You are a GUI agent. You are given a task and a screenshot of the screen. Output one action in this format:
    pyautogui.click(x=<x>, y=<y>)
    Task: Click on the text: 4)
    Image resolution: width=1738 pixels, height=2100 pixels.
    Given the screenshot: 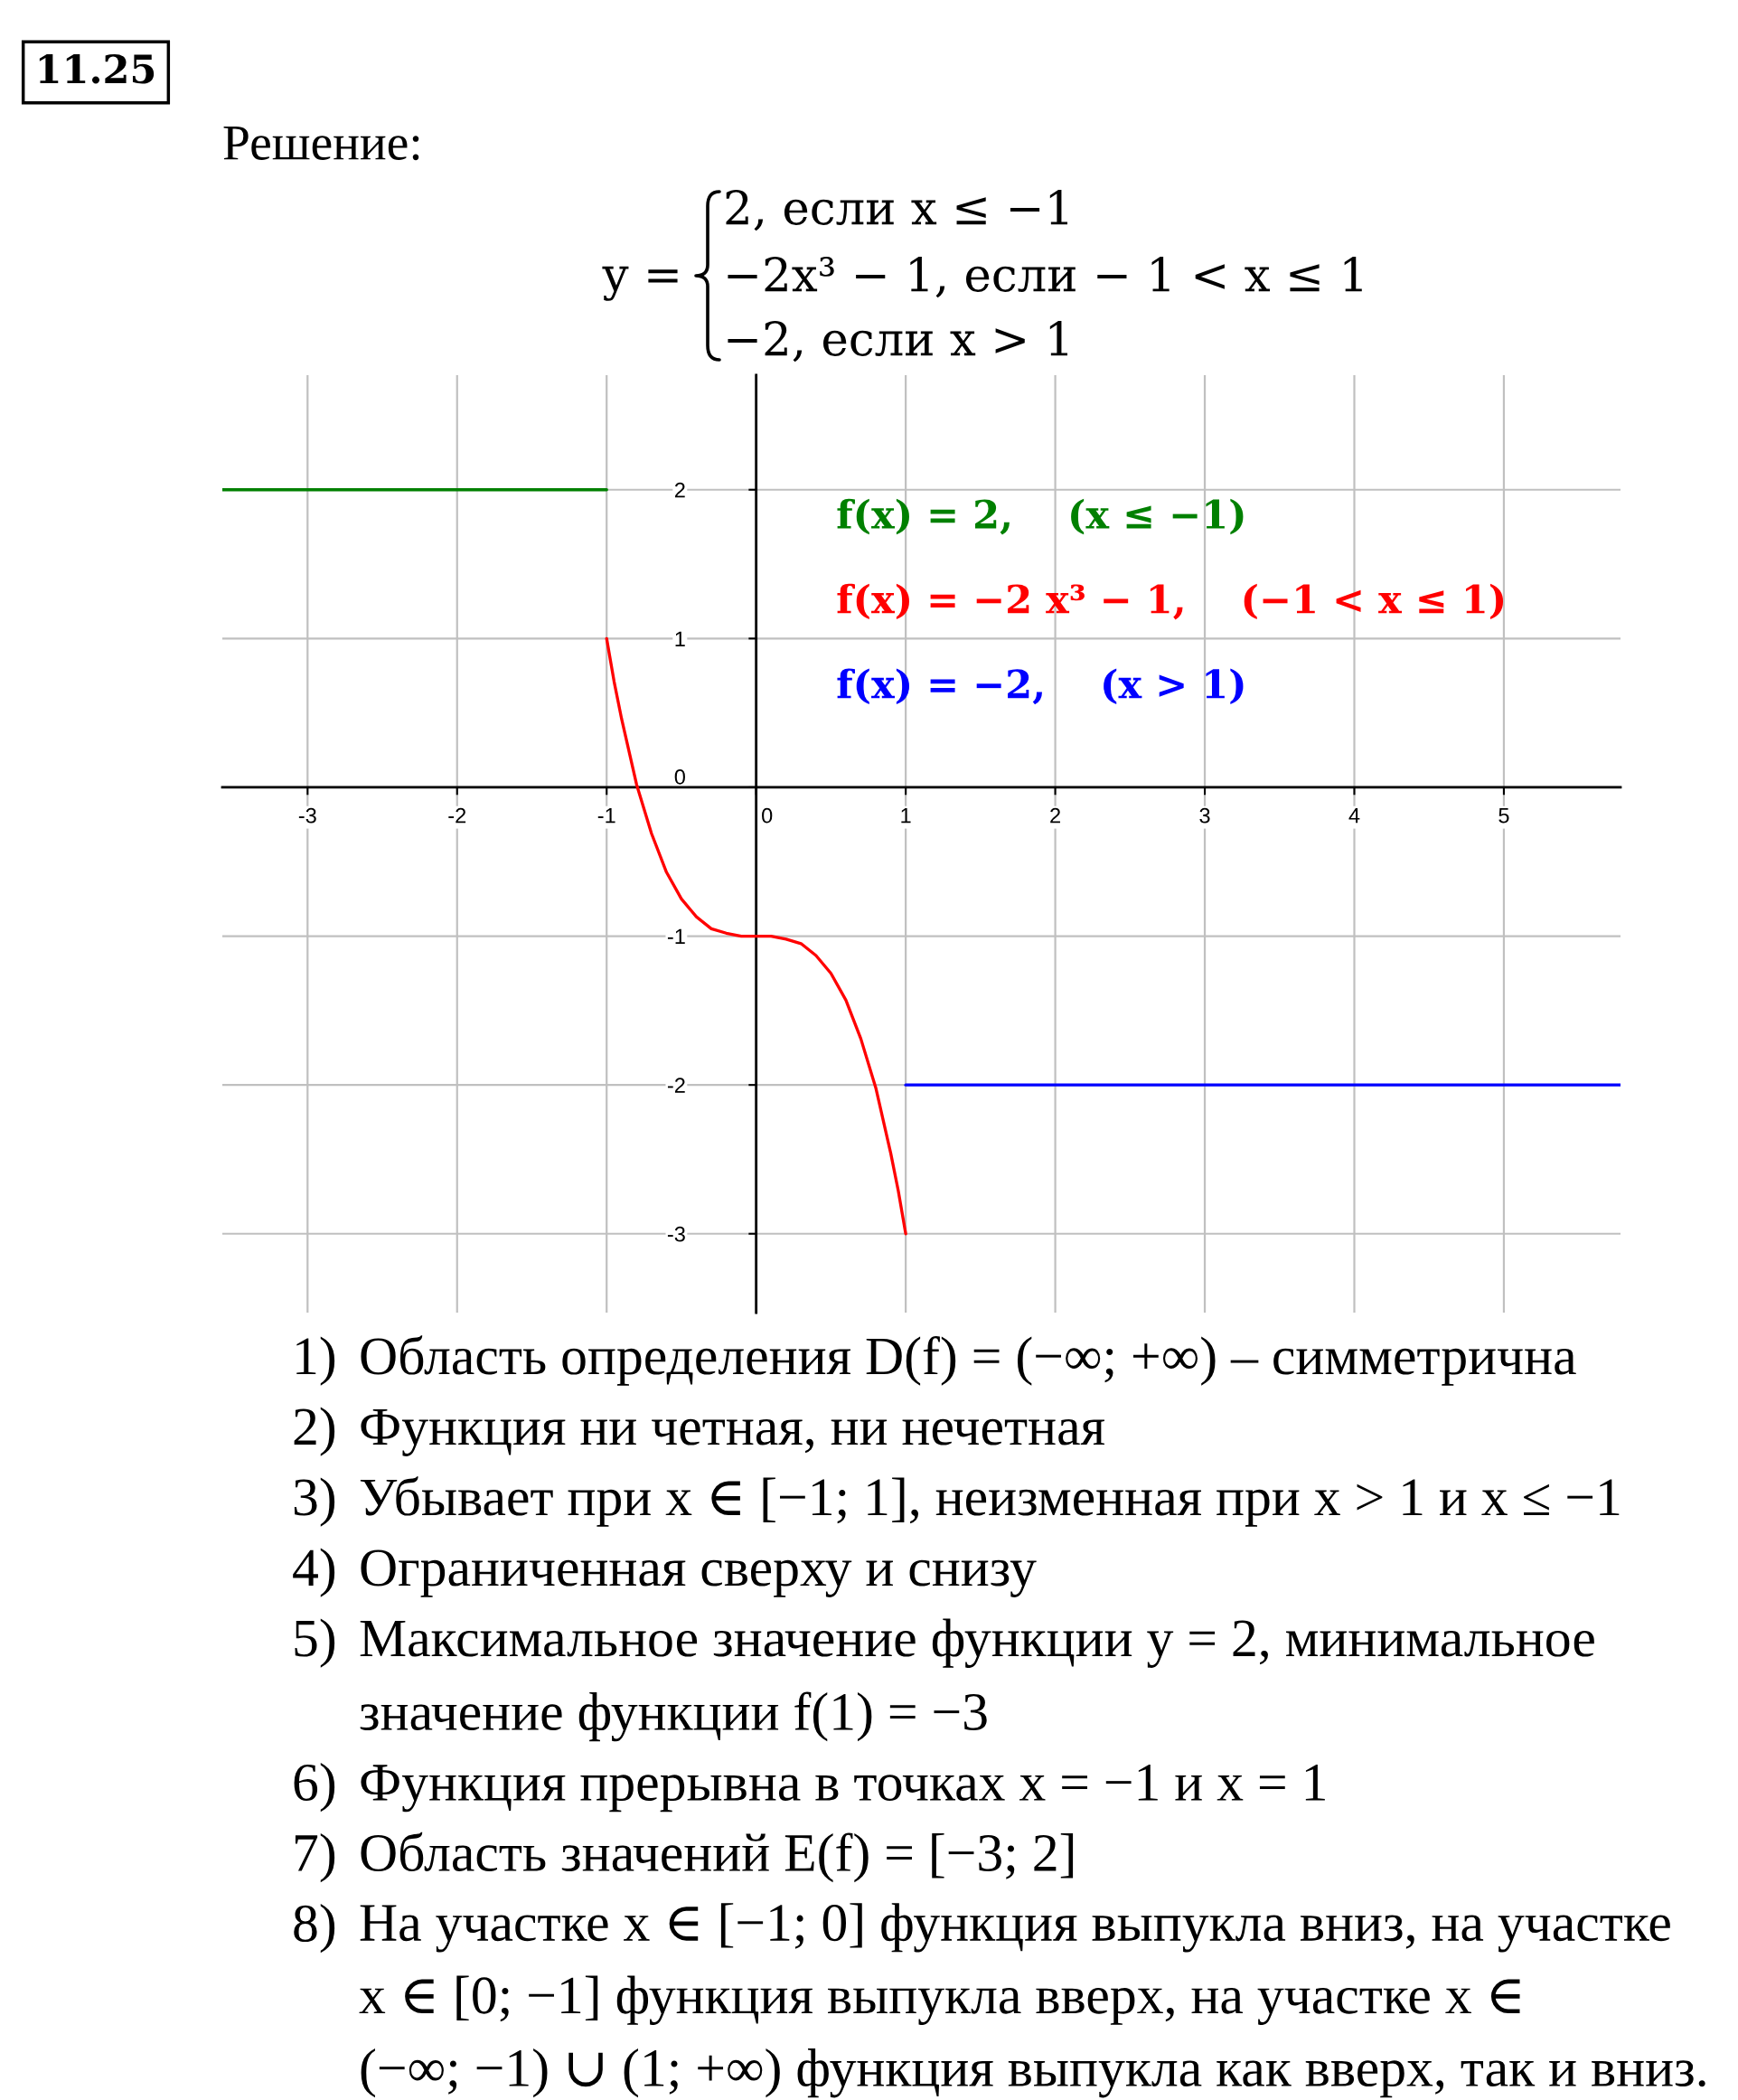 What is the action you would take?
    pyautogui.click(x=314, y=1572)
    